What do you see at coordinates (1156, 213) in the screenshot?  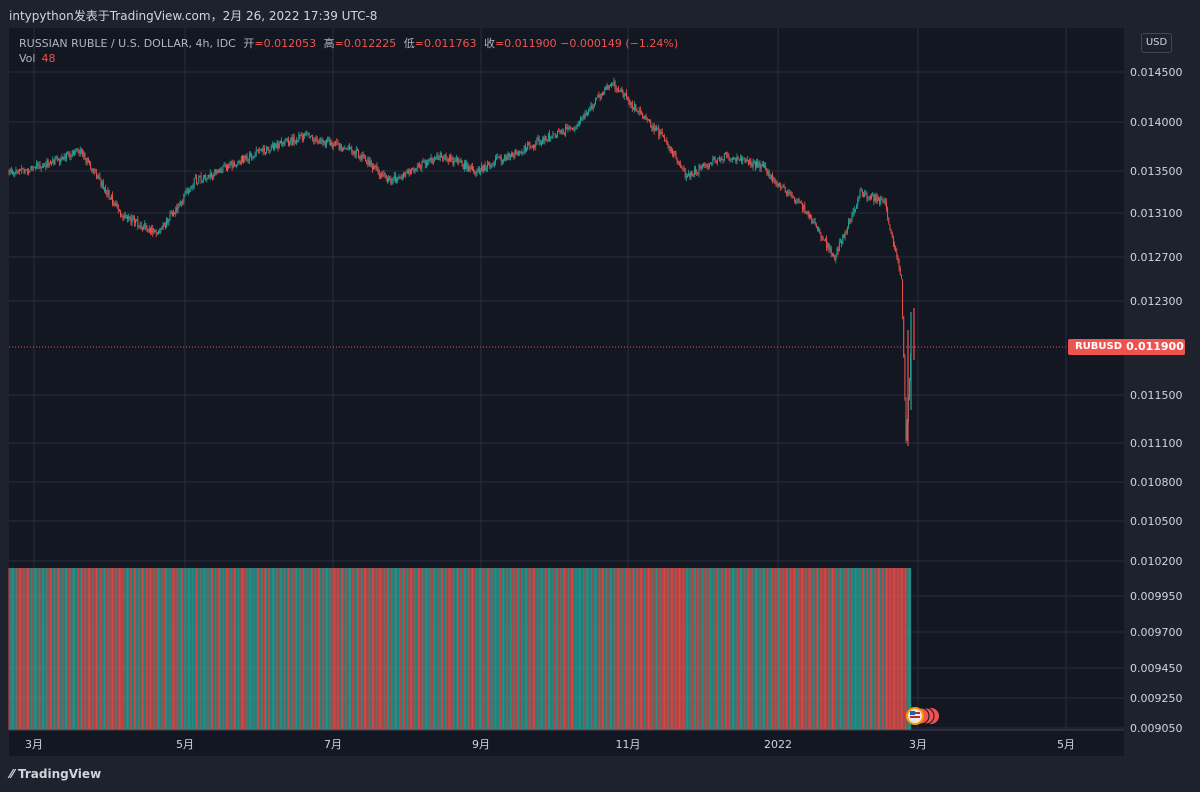 I see `y-tick-label: 0.013100` at bounding box center [1156, 213].